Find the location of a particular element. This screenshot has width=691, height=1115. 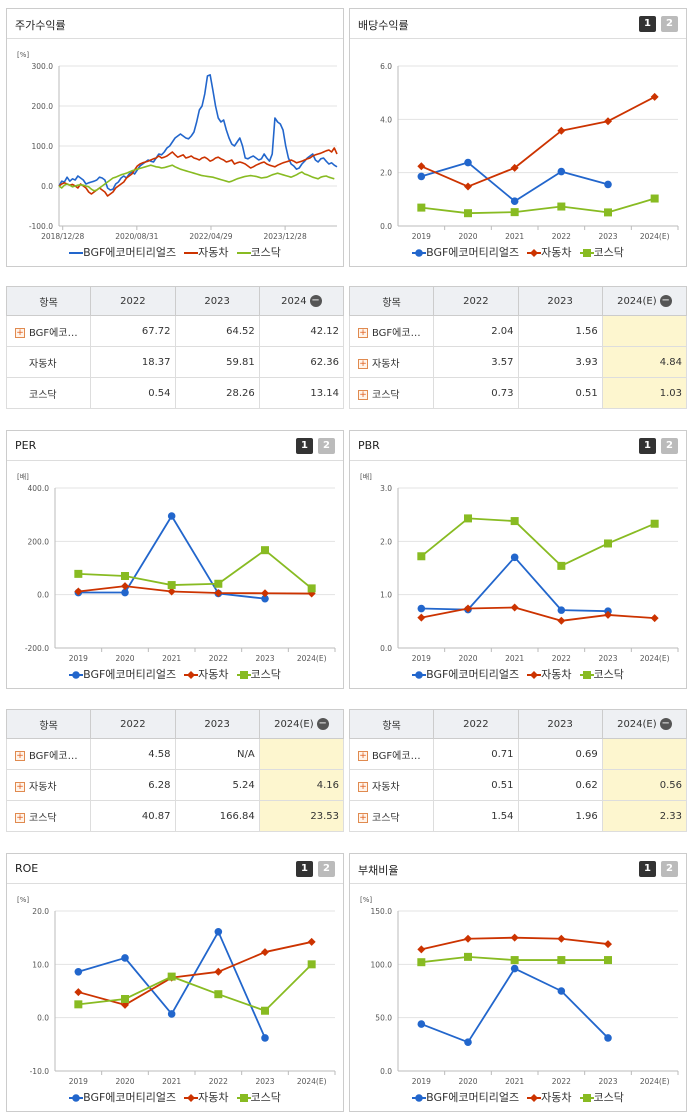

table-row: 코스닥 0.54 28.26 13.14 is located at coordinates (175, 393).